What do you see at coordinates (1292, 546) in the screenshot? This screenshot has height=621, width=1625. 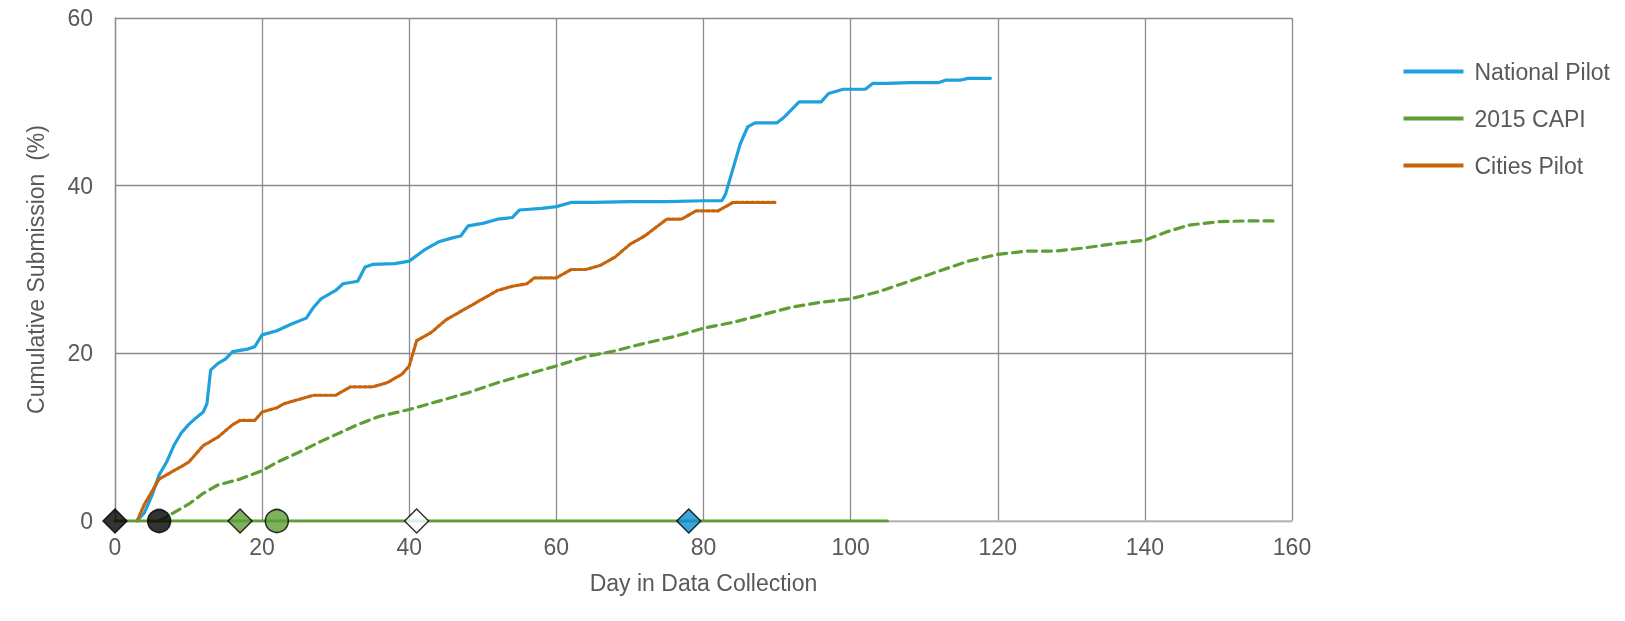 I see `x-tick-label: 160` at bounding box center [1292, 546].